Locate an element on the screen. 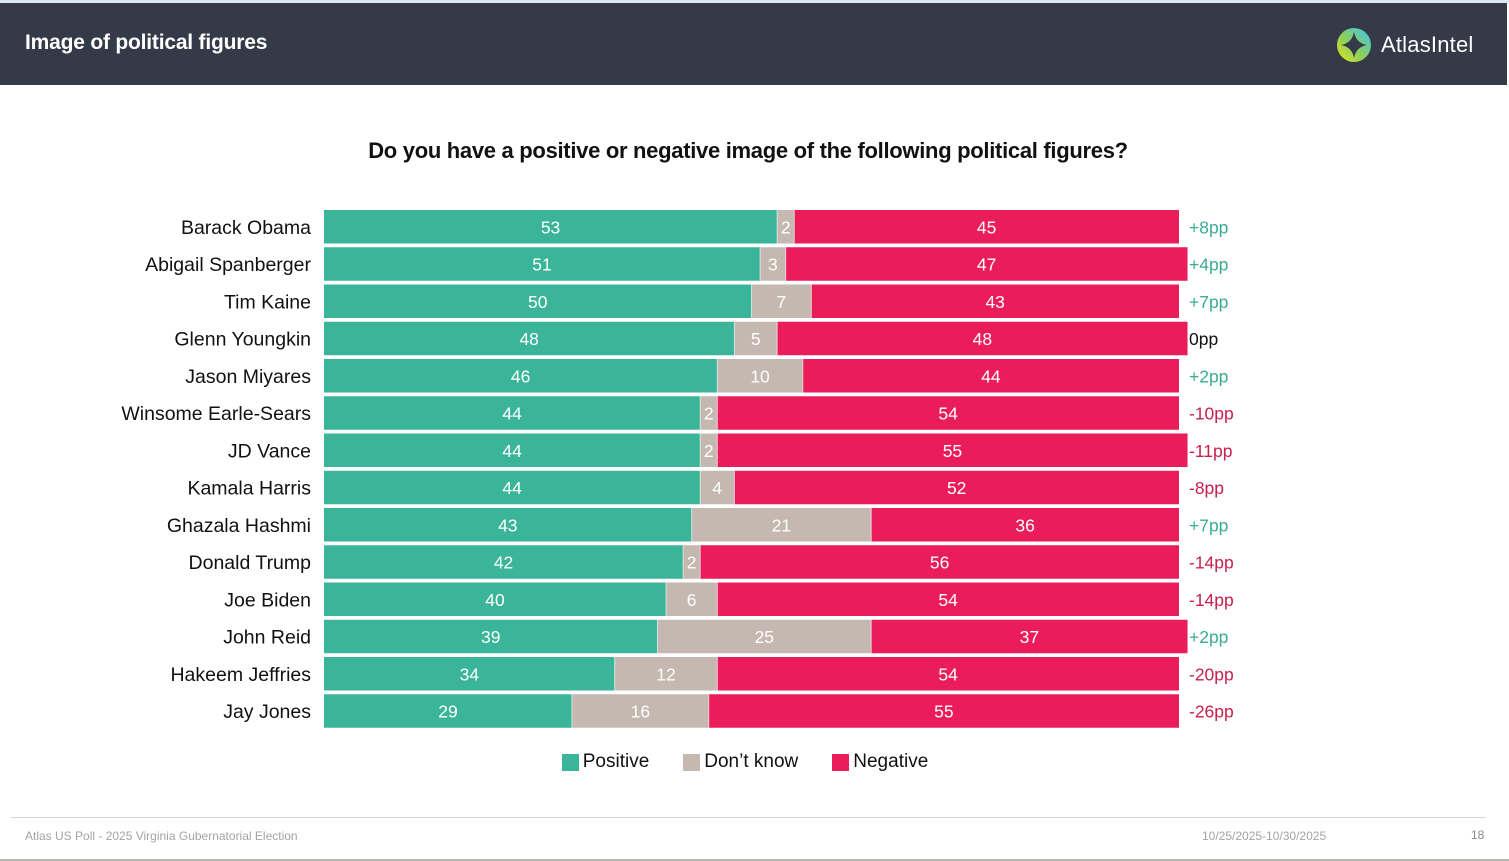 This screenshot has height=861, width=1509. data-label-dont-know: 5 is located at coordinates (756, 339).